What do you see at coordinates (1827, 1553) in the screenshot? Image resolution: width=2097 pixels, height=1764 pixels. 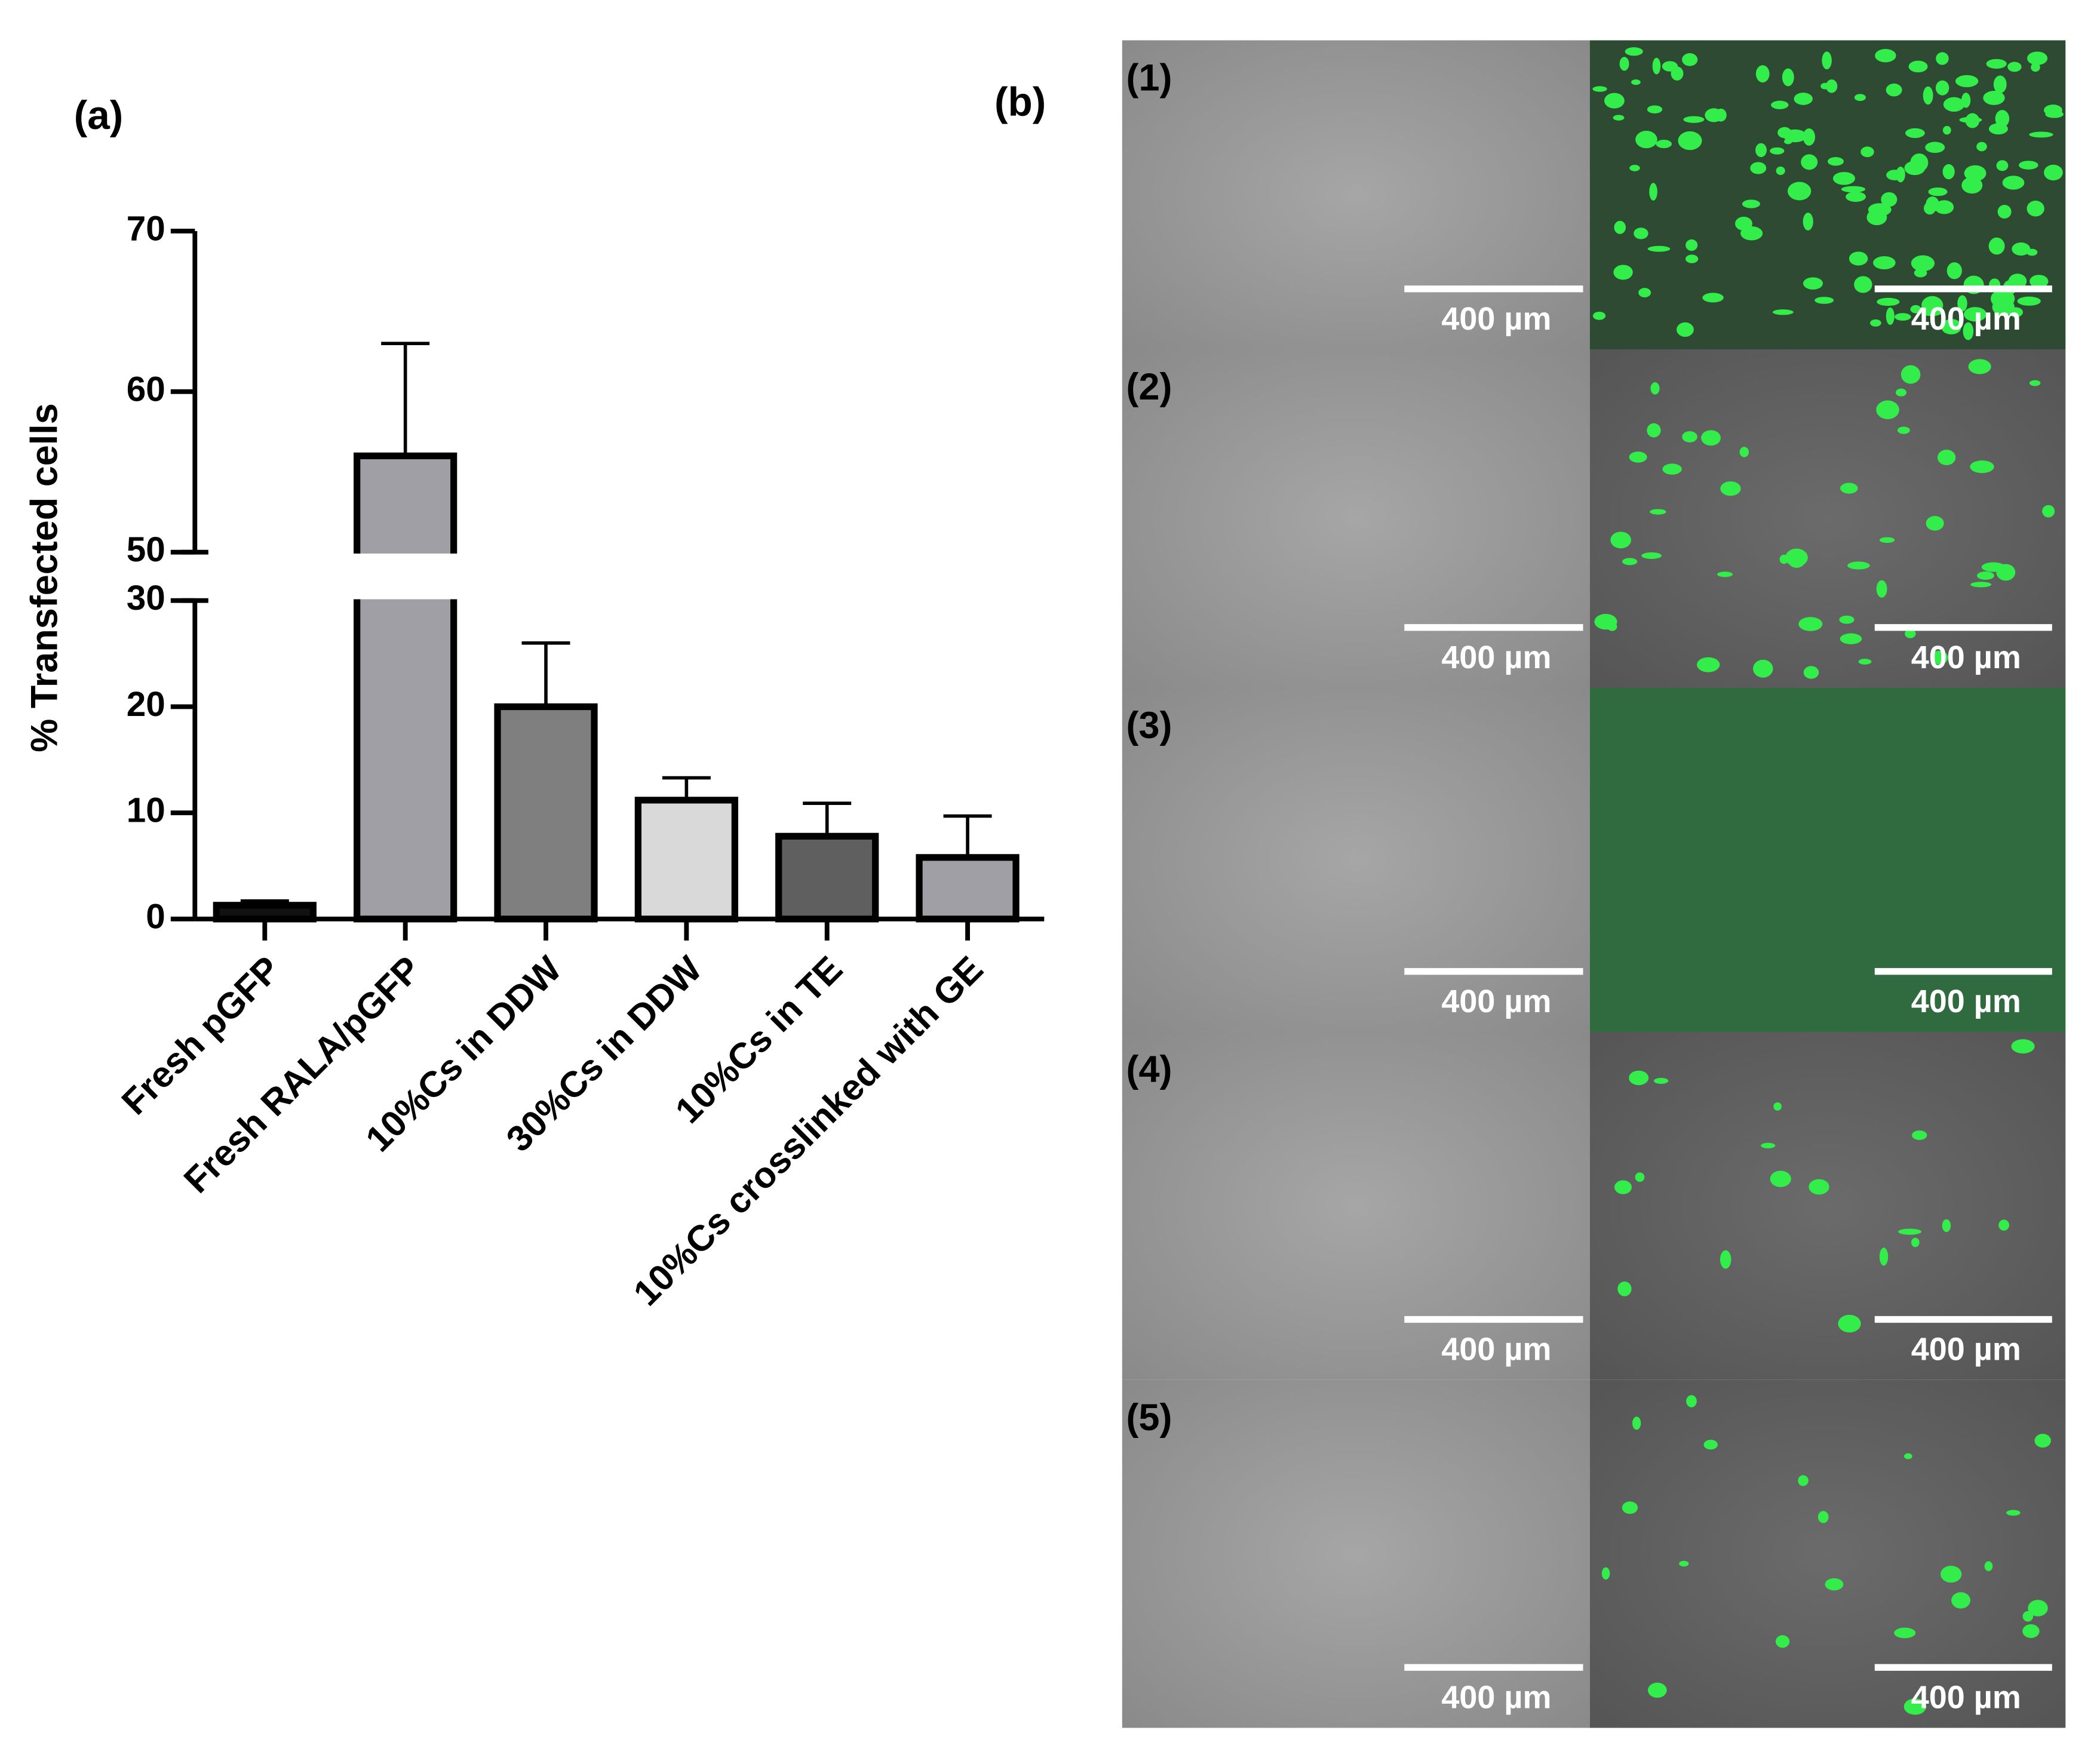 I see `fluorescence-image` at bounding box center [1827, 1553].